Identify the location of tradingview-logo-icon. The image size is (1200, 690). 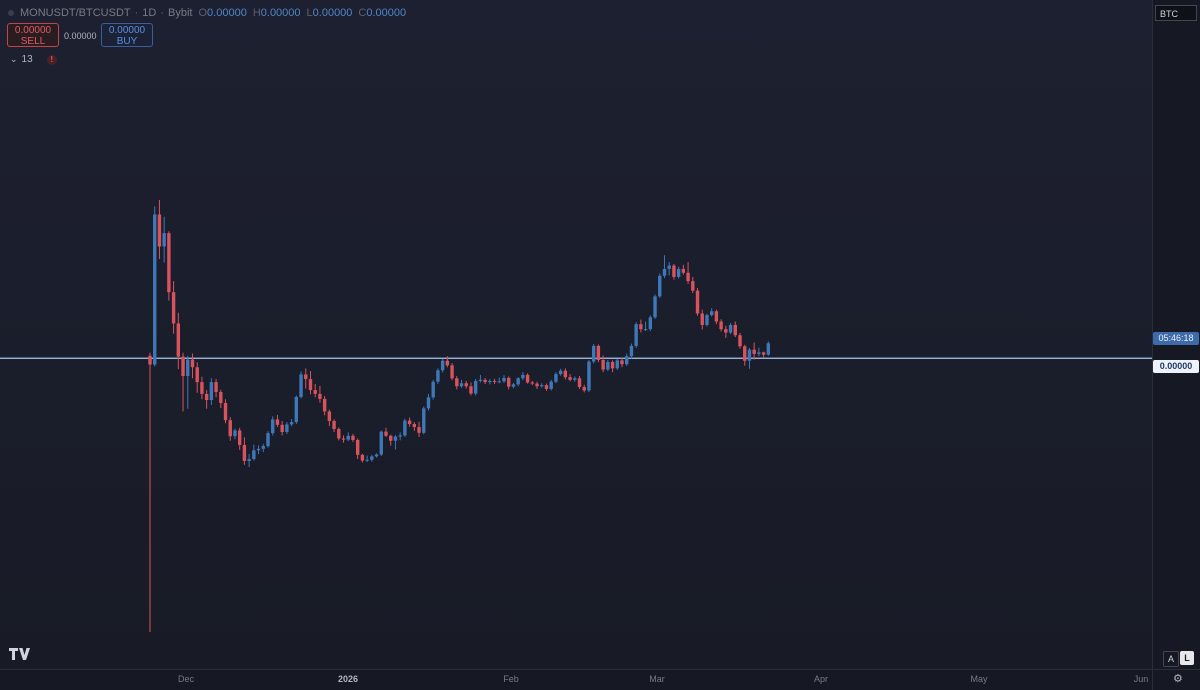
(20, 655).